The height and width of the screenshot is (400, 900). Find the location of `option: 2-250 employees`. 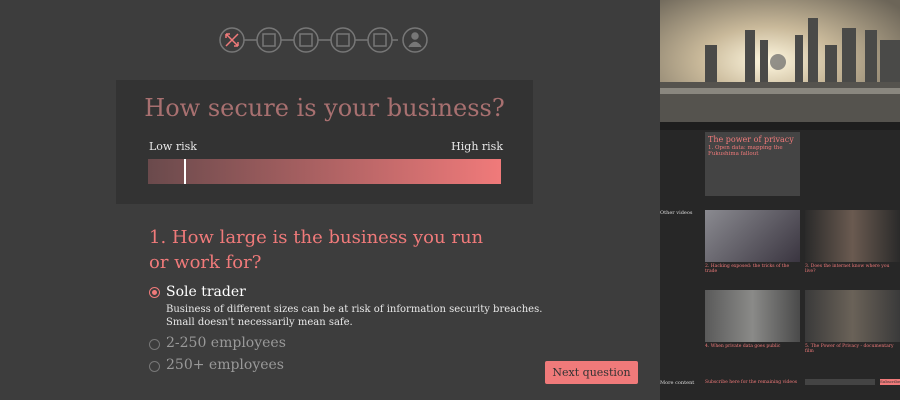

option: 2-250 employees is located at coordinates (226, 343).